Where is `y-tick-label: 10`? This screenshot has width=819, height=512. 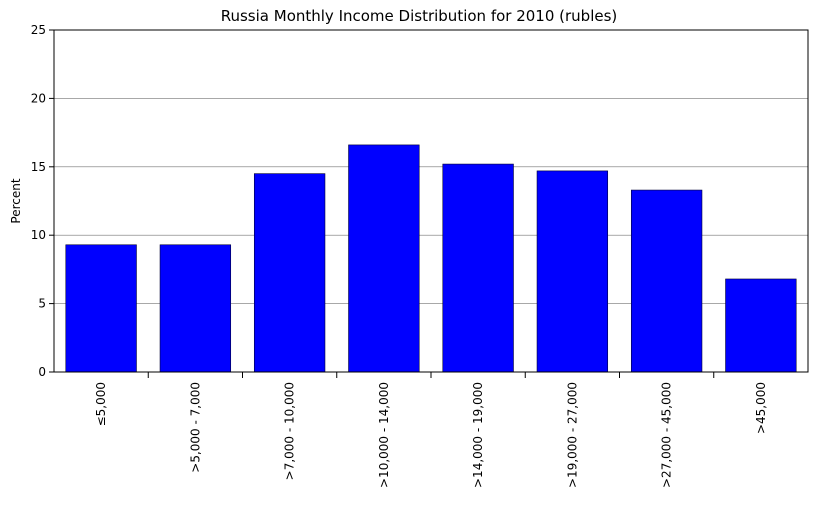
y-tick-label: 10 is located at coordinates (38, 235).